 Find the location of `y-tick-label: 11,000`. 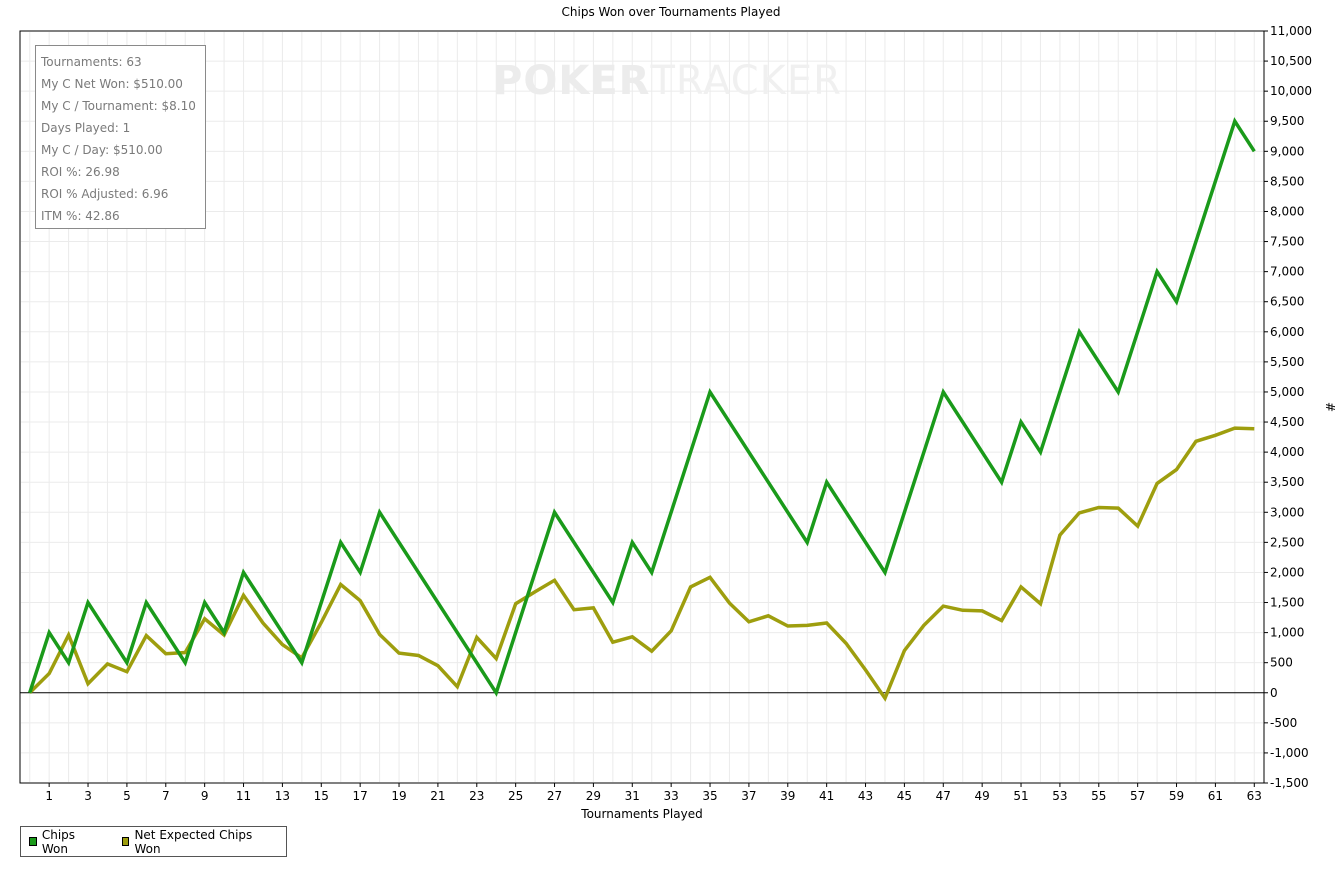

y-tick-label: 11,000 is located at coordinates (1291, 31).